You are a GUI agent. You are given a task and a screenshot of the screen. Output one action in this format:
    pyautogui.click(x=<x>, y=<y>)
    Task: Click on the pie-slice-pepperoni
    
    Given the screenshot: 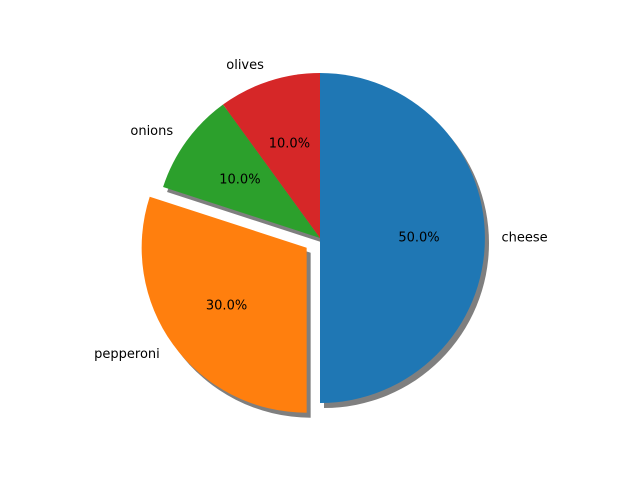 What is the action you would take?
    pyautogui.click(x=224, y=304)
    